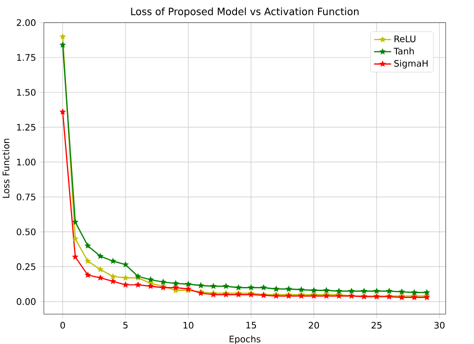 This screenshot has height=344, width=474. What do you see at coordinates (62, 325) in the screenshot?
I see `x-tick-label: 0` at bounding box center [62, 325].